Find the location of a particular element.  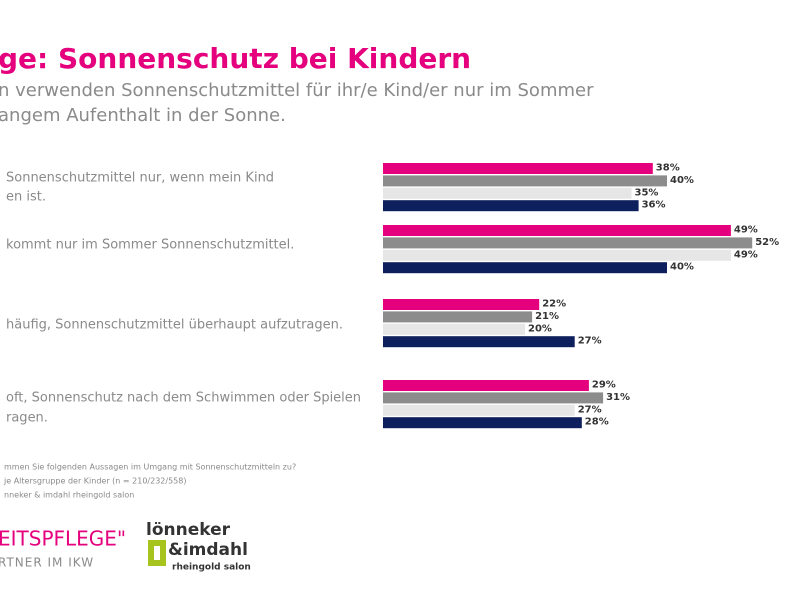

logo-icon-cut is located at coordinates (157, 553).